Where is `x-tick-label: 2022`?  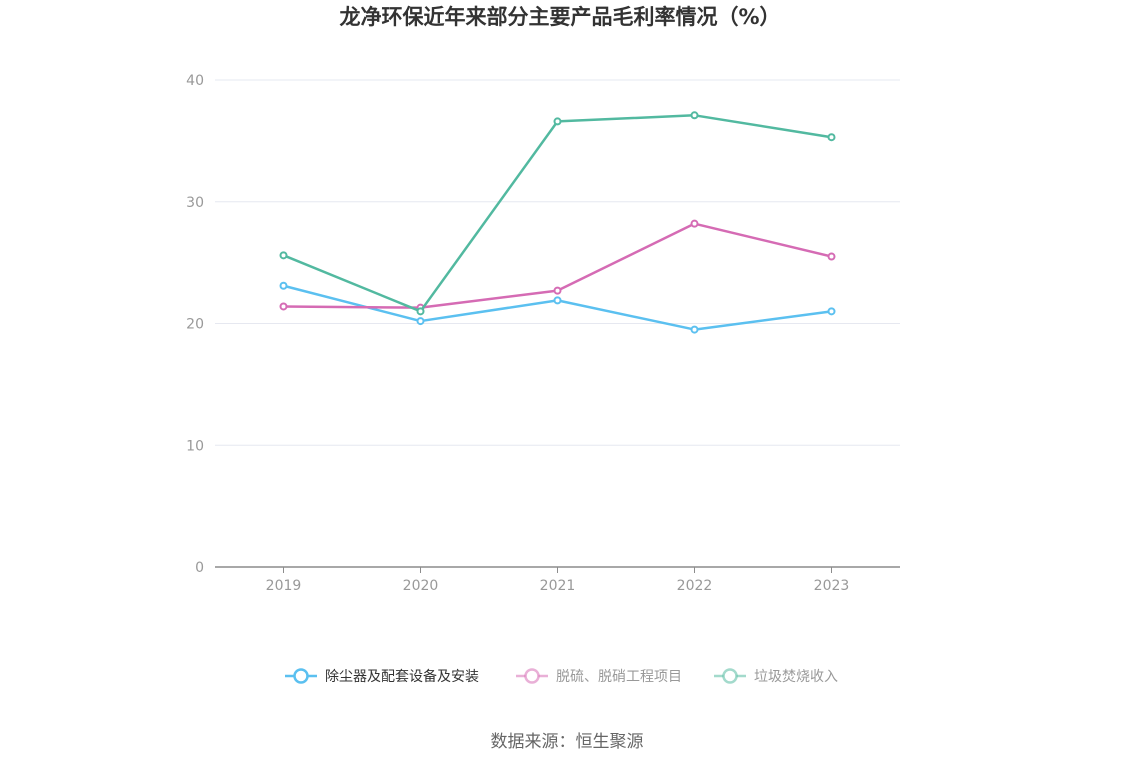
x-tick-label: 2022 is located at coordinates (695, 586).